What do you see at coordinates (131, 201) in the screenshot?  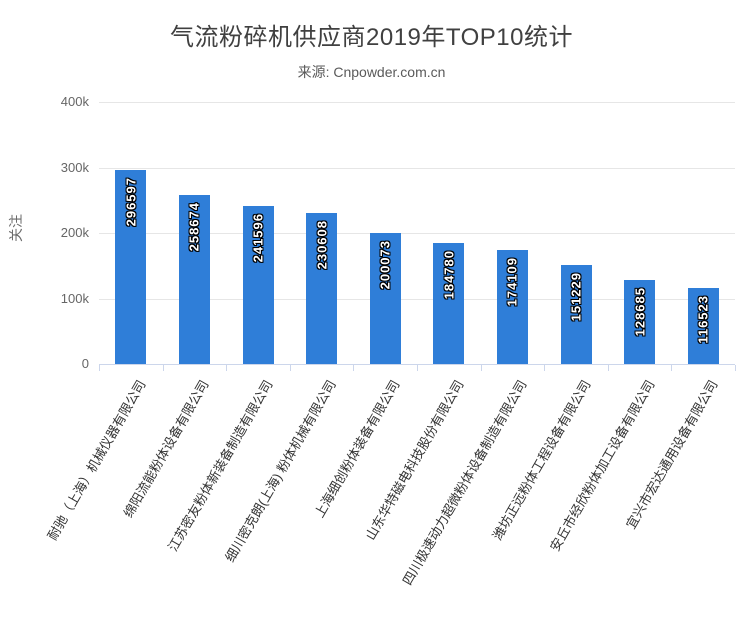 I see `bar-value-label: 296597` at bounding box center [131, 201].